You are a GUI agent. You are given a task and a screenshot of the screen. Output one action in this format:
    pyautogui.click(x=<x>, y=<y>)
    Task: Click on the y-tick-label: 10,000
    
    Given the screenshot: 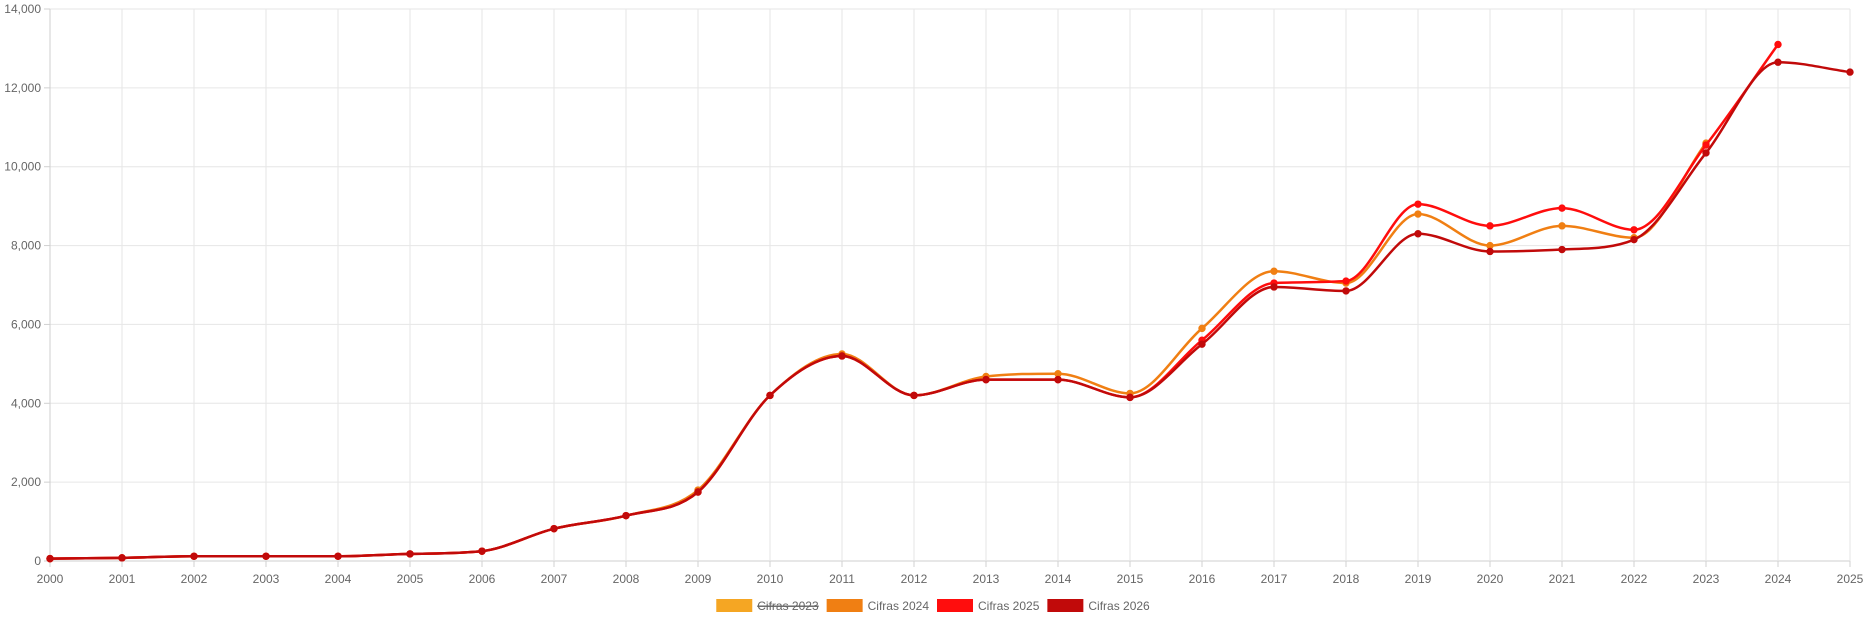 What is the action you would take?
    pyautogui.click(x=22, y=167)
    